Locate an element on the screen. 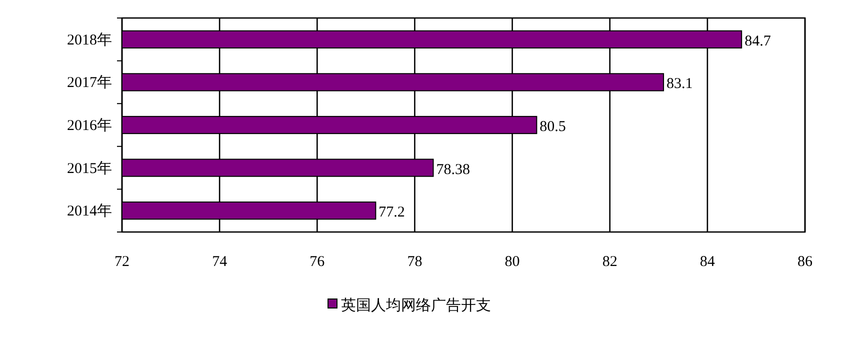 The width and height of the screenshot is (847, 343). data-label: 83.1 is located at coordinates (679, 84).